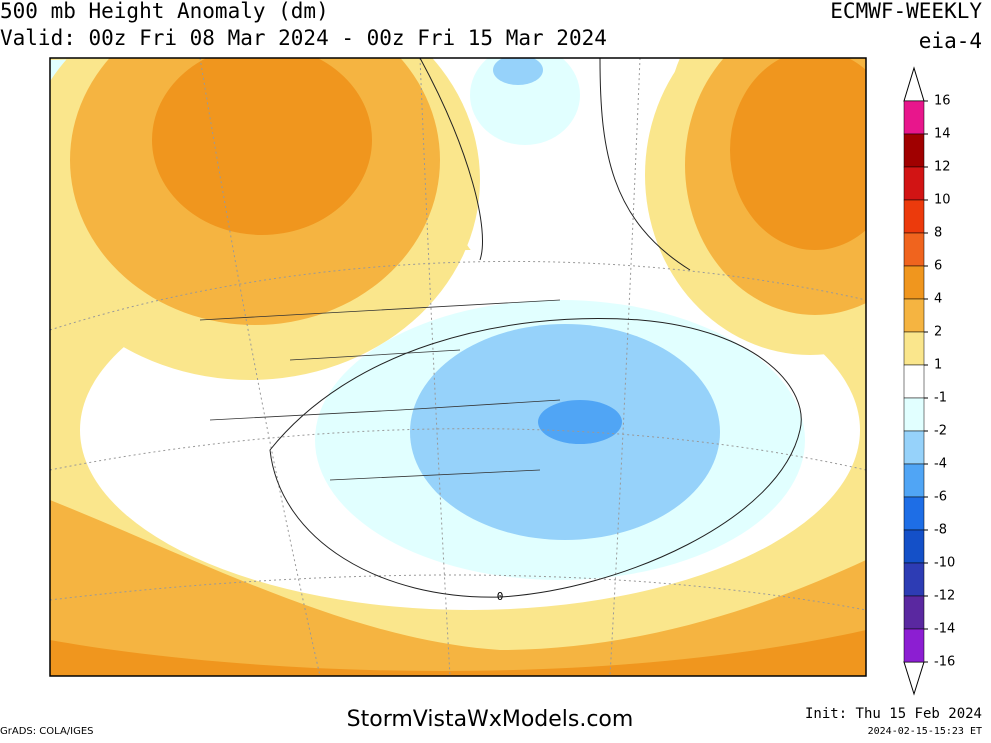  What do you see at coordinates (944, 662) in the screenshot?
I see `colorbar-label: -16` at bounding box center [944, 662].